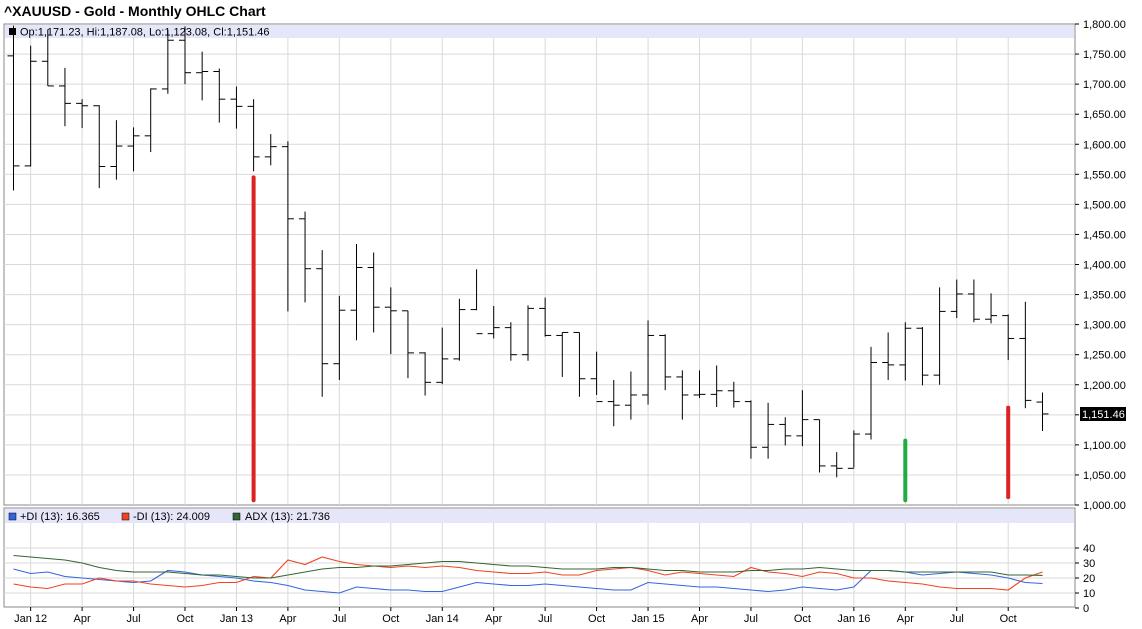 This screenshot has height=629, width=1142. I want to click on info-swatch, so click(12, 31).